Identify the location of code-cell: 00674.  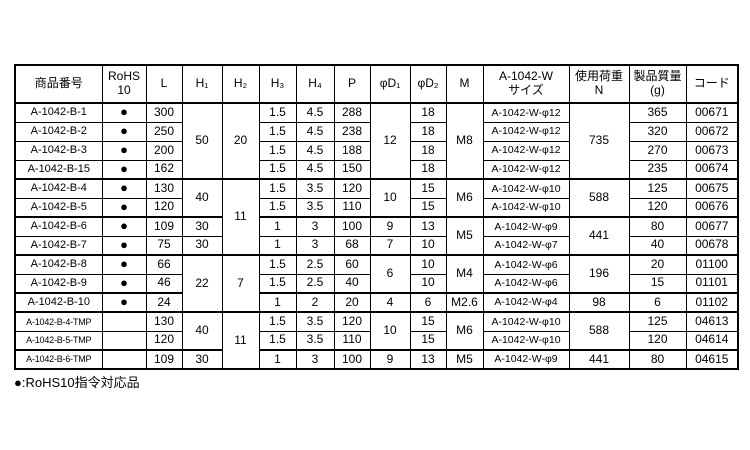
(712, 169).